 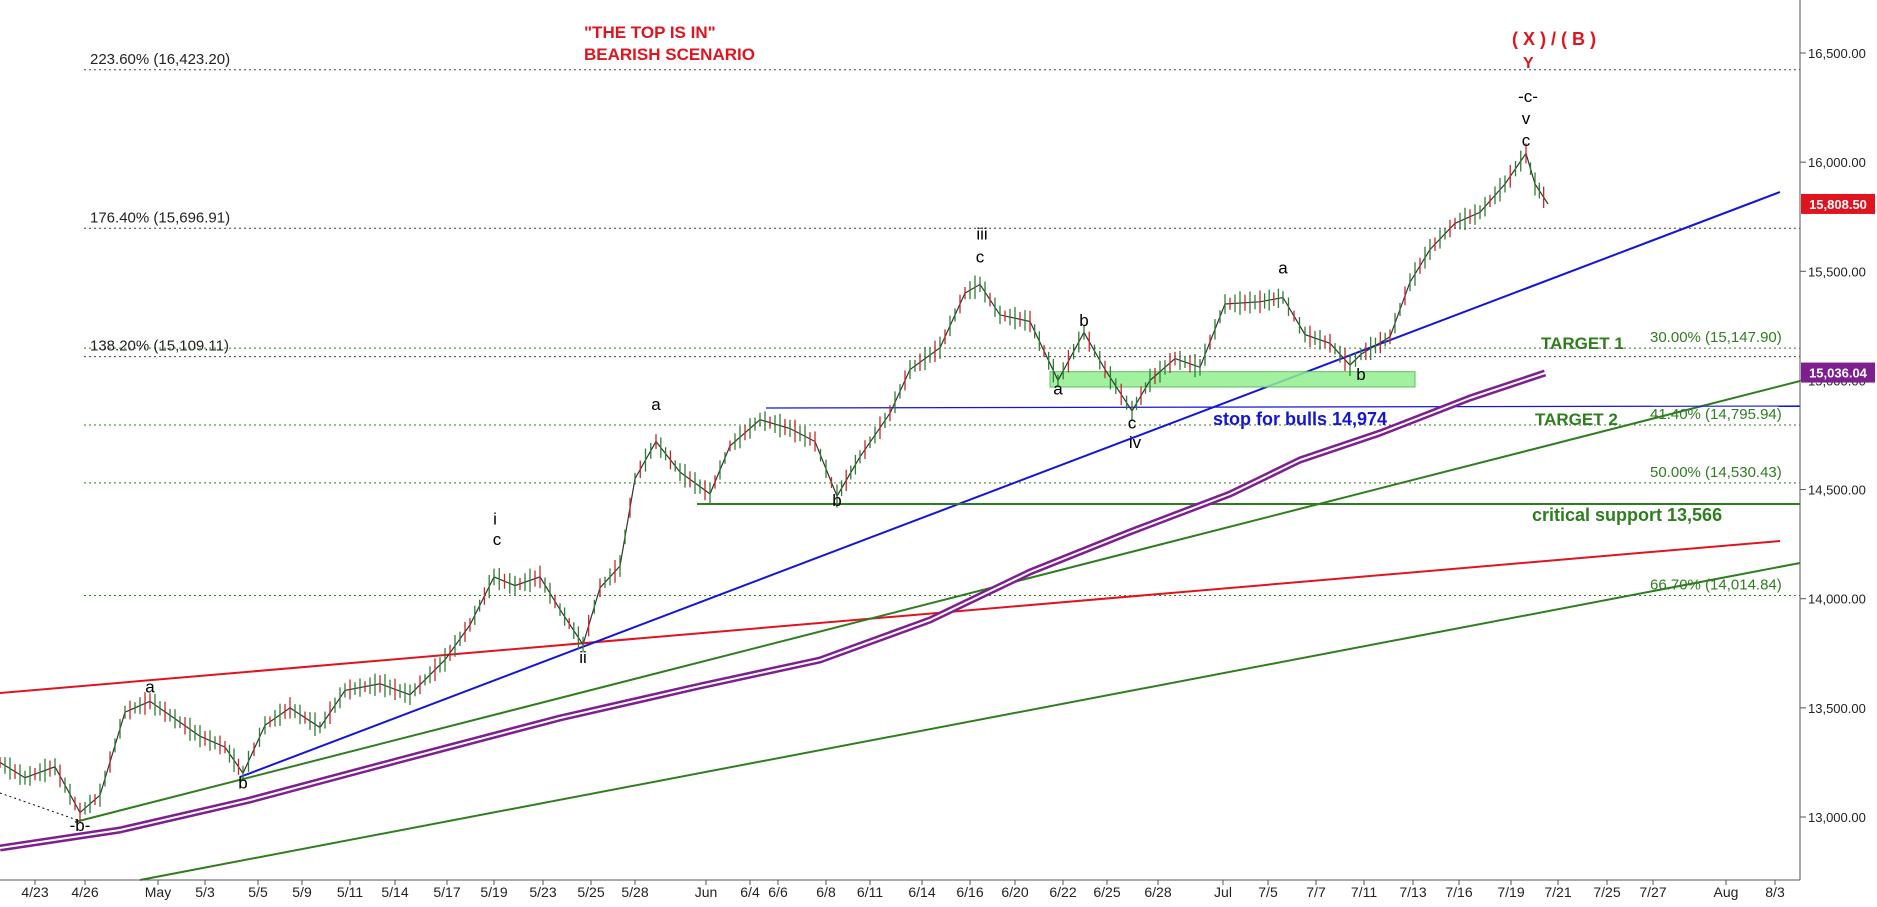 What do you see at coordinates (1837, 271) in the screenshot?
I see `y-tick-label-5: 15,500.00` at bounding box center [1837, 271].